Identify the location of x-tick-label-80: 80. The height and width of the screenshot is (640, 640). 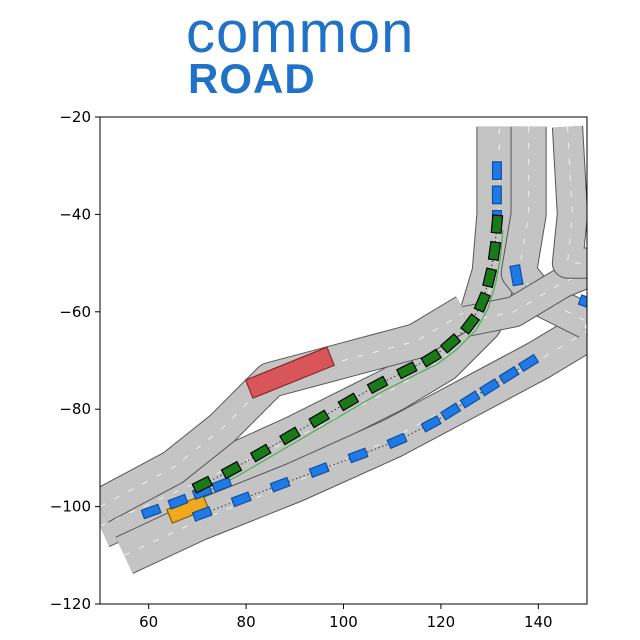
(246, 622).